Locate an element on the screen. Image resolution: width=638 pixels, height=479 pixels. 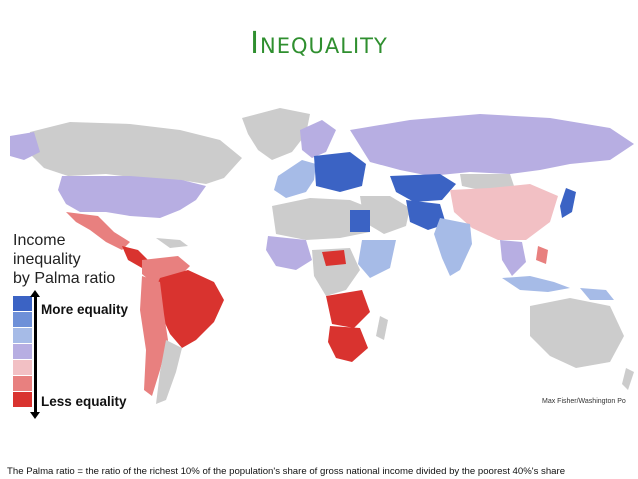
legend-more-equality: More equality is located at coordinates (85, 309).